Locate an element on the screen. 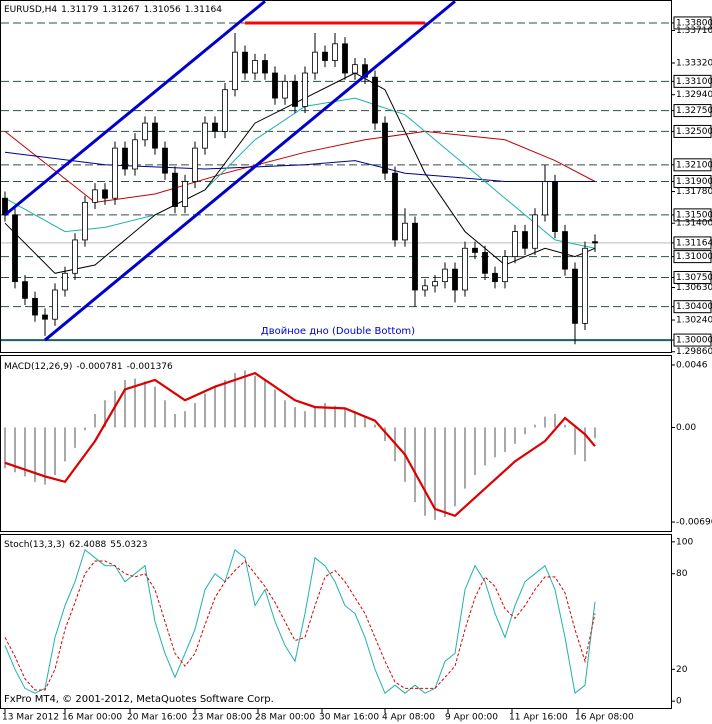 Image resolution: width=712 pixels, height=724 pixels. legend-value: 1.31267 is located at coordinates (120, 10).